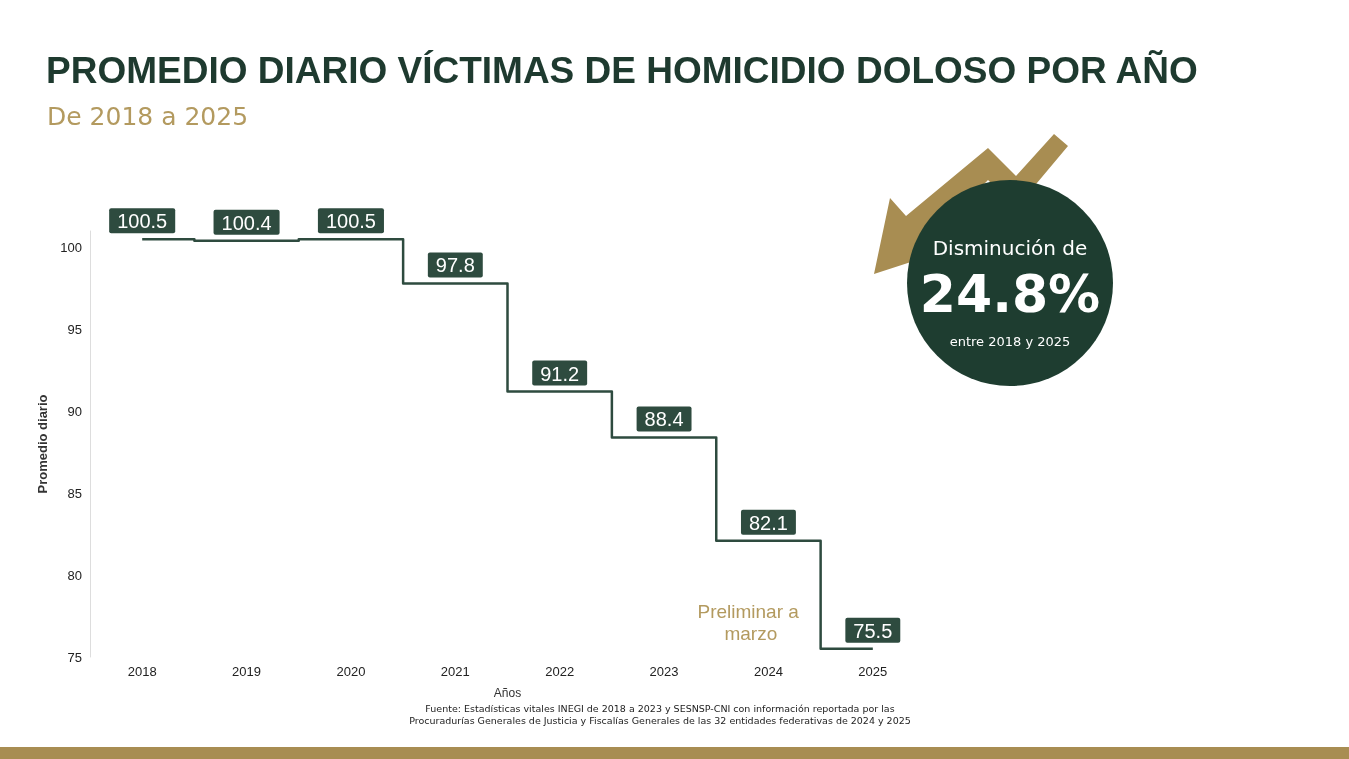 Image resolution: width=1349 pixels, height=759 pixels. What do you see at coordinates (664, 419) in the screenshot?
I see `data-label: 88.4` at bounding box center [664, 419].